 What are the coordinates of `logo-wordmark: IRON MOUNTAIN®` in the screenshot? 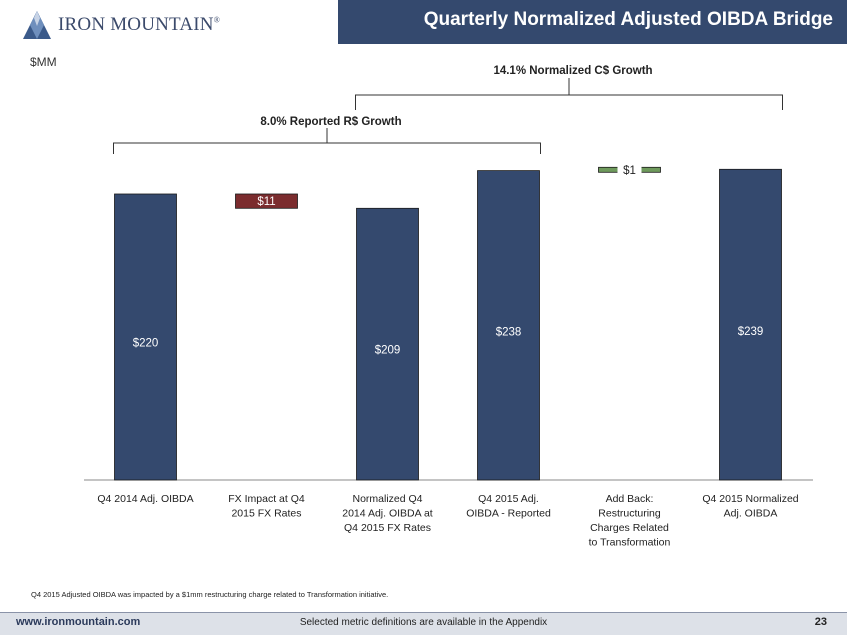 It's located at (139, 25).